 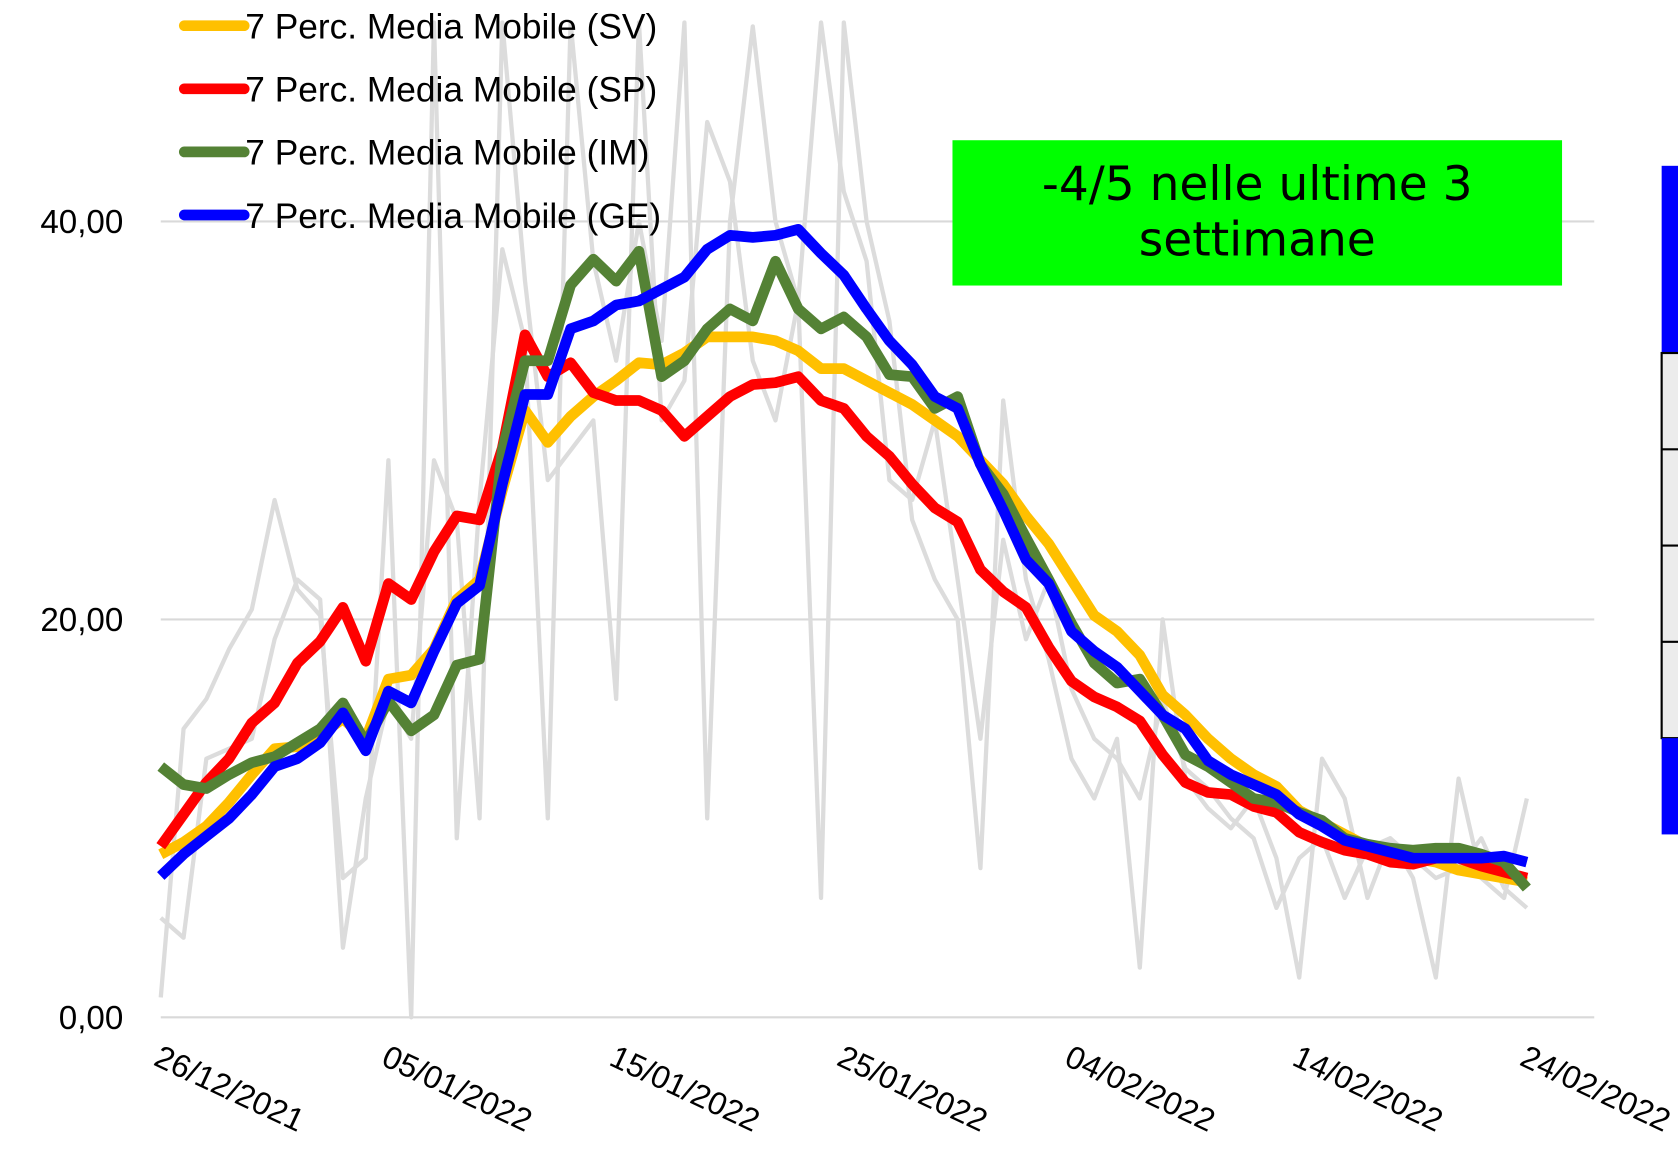 What do you see at coordinates (1669, 500) in the screenshot?
I see `side-table-fragment` at bounding box center [1669, 500].